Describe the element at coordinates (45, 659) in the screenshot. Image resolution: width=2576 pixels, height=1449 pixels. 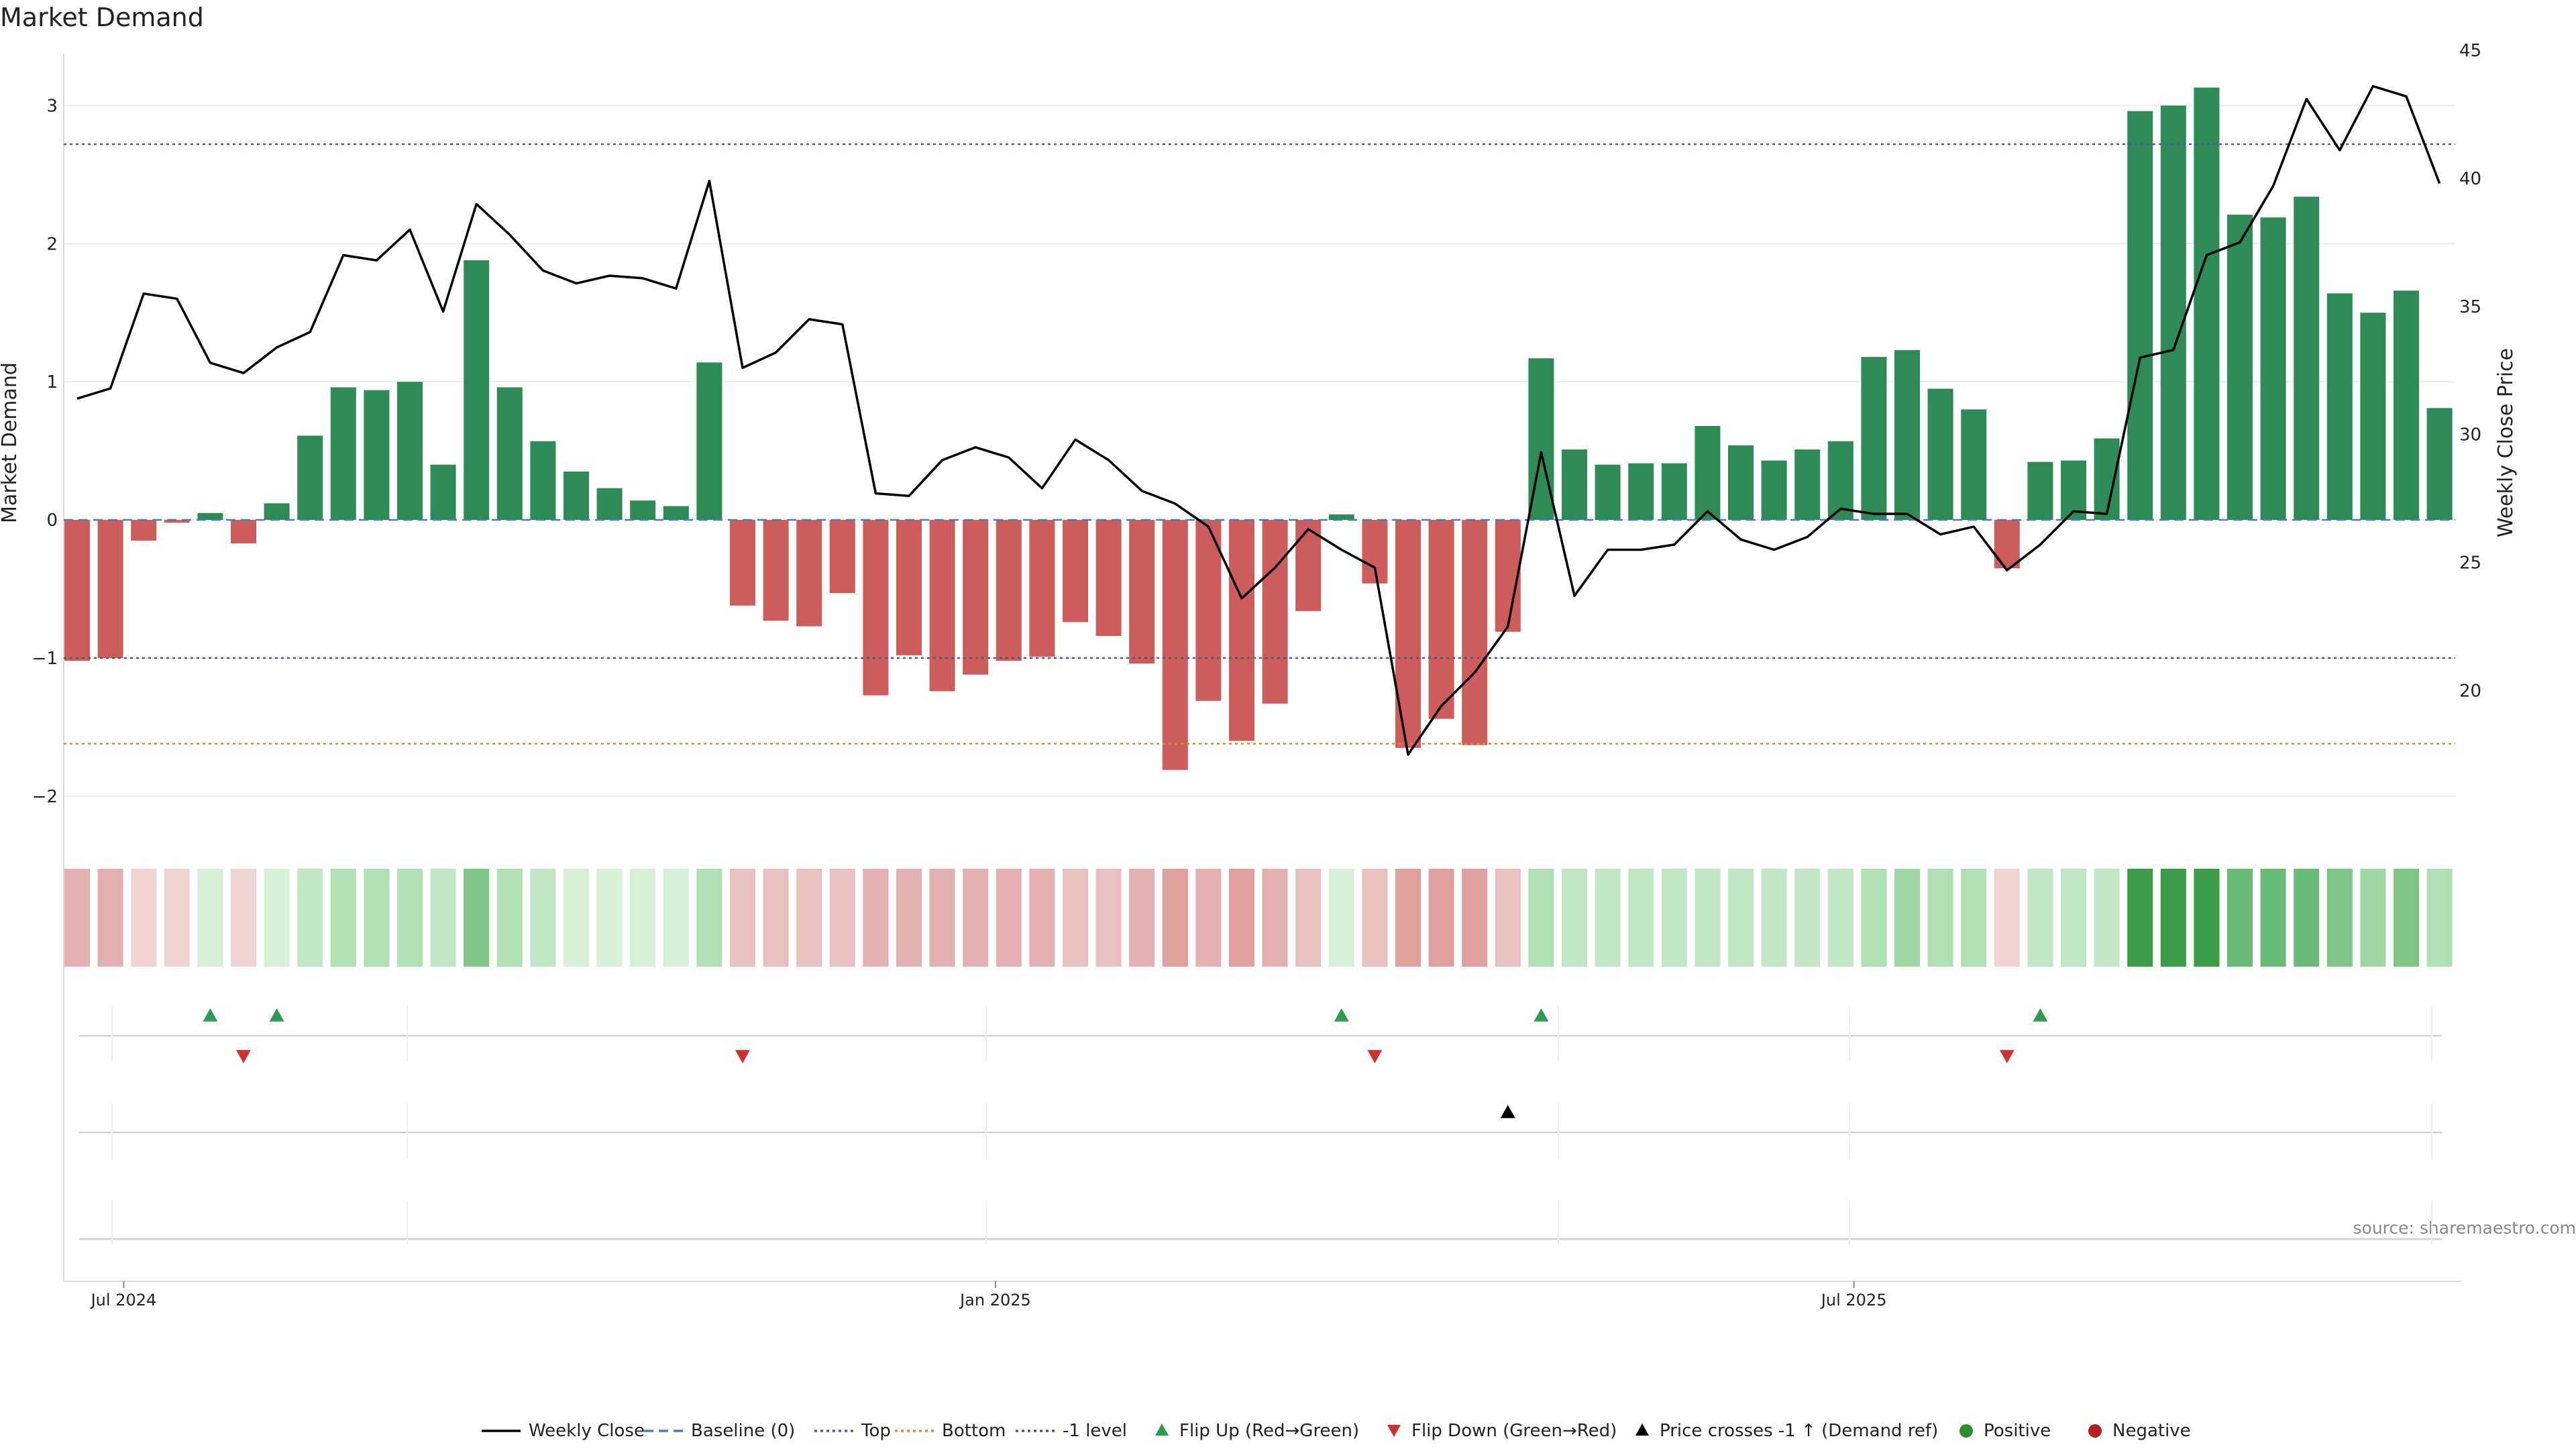
I see `y-tick-label: −1` at that location.